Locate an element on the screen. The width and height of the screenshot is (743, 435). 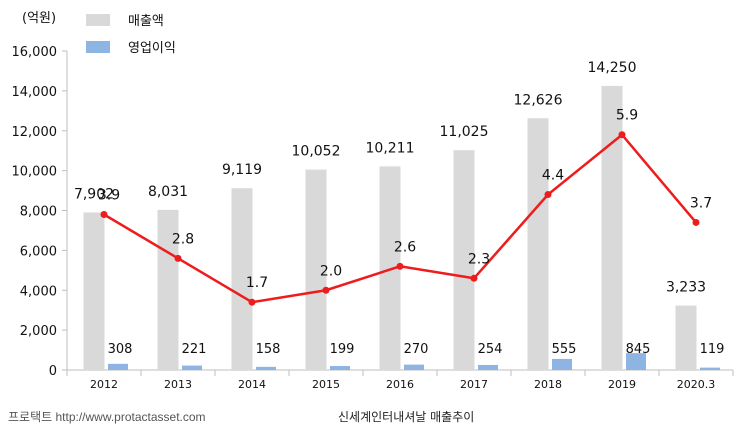
revenue-value-label: 10,052 is located at coordinates (316, 152).